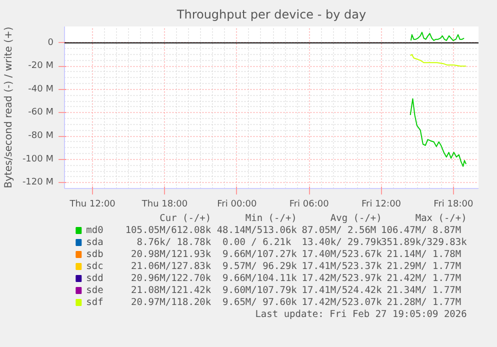 The width and height of the screenshot is (497, 347). What do you see at coordinates (171, 290) in the screenshot?
I see `text: 21.08M/121.42k` at bounding box center [171, 290].